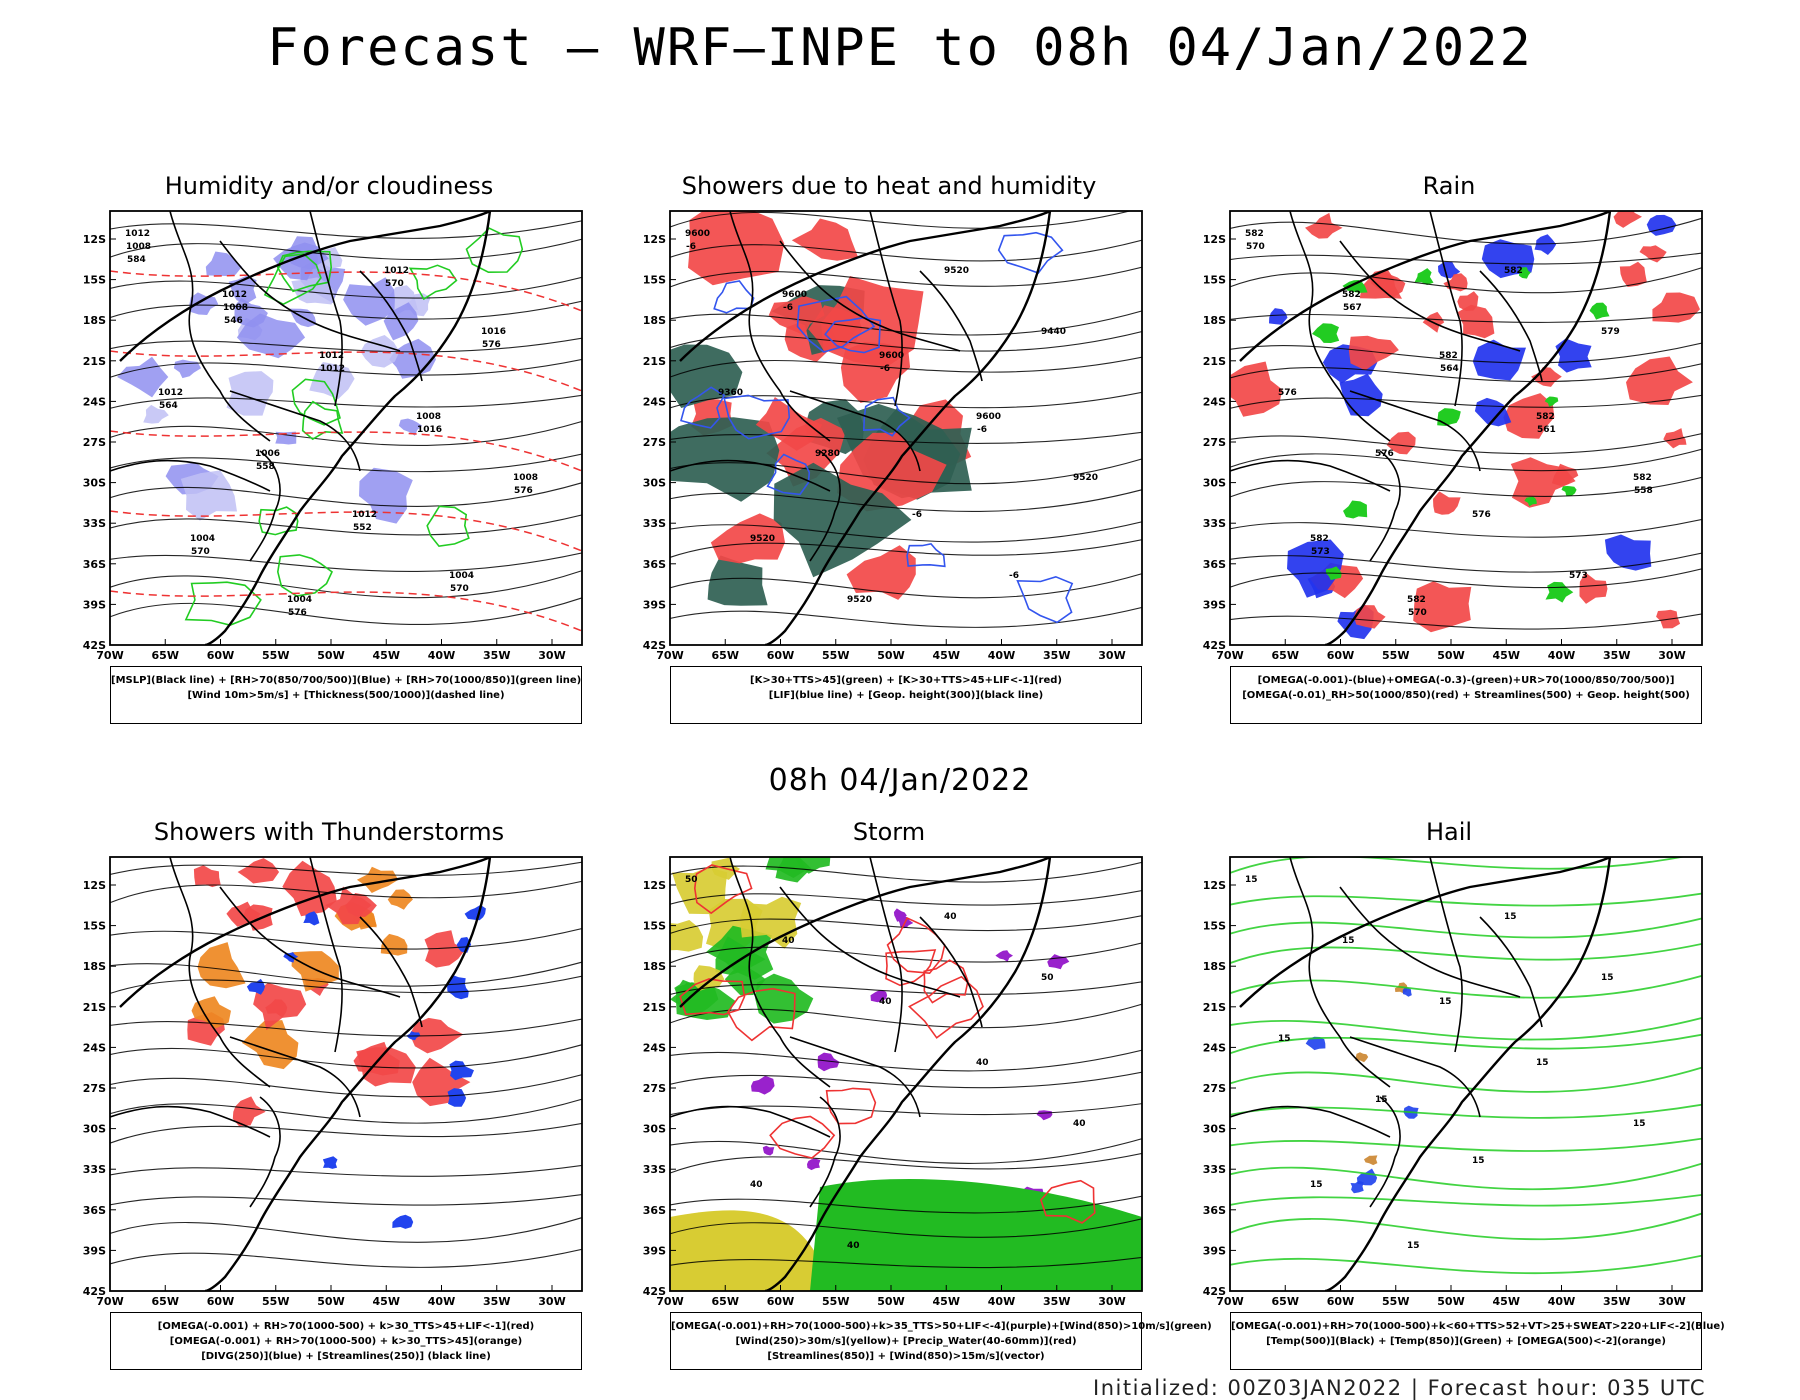 The image size is (1800, 1400). What do you see at coordinates (234, 295) in the screenshot?
I see `contour-label: 1012` at bounding box center [234, 295].